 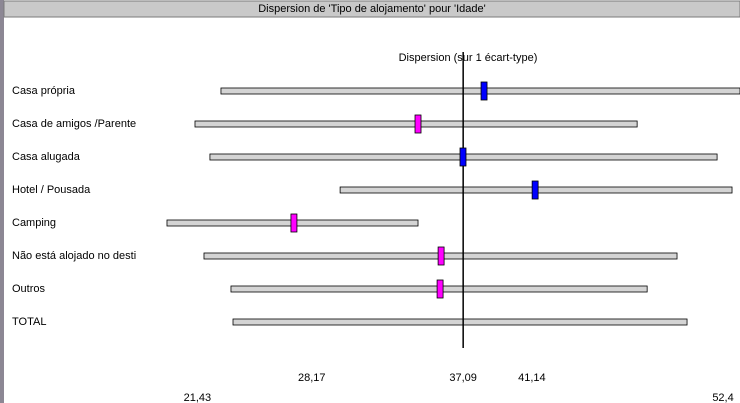 I want to click on category-label: Casa alugada, so click(x=46, y=157).